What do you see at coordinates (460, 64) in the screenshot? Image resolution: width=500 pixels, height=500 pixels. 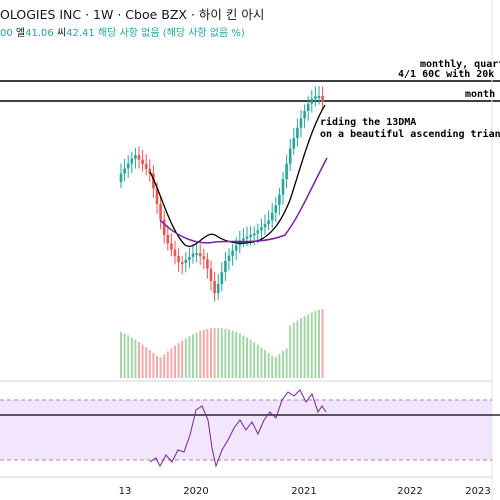 I see `annotation: monthly, quart` at bounding box center [460, 64].